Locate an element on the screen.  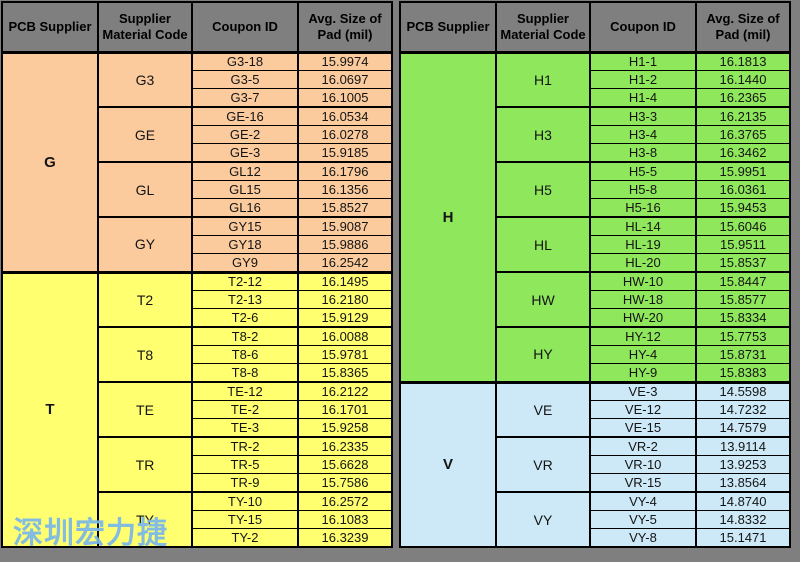
coupon-id-cell: TE-3 is located at coordinates (245, 428).